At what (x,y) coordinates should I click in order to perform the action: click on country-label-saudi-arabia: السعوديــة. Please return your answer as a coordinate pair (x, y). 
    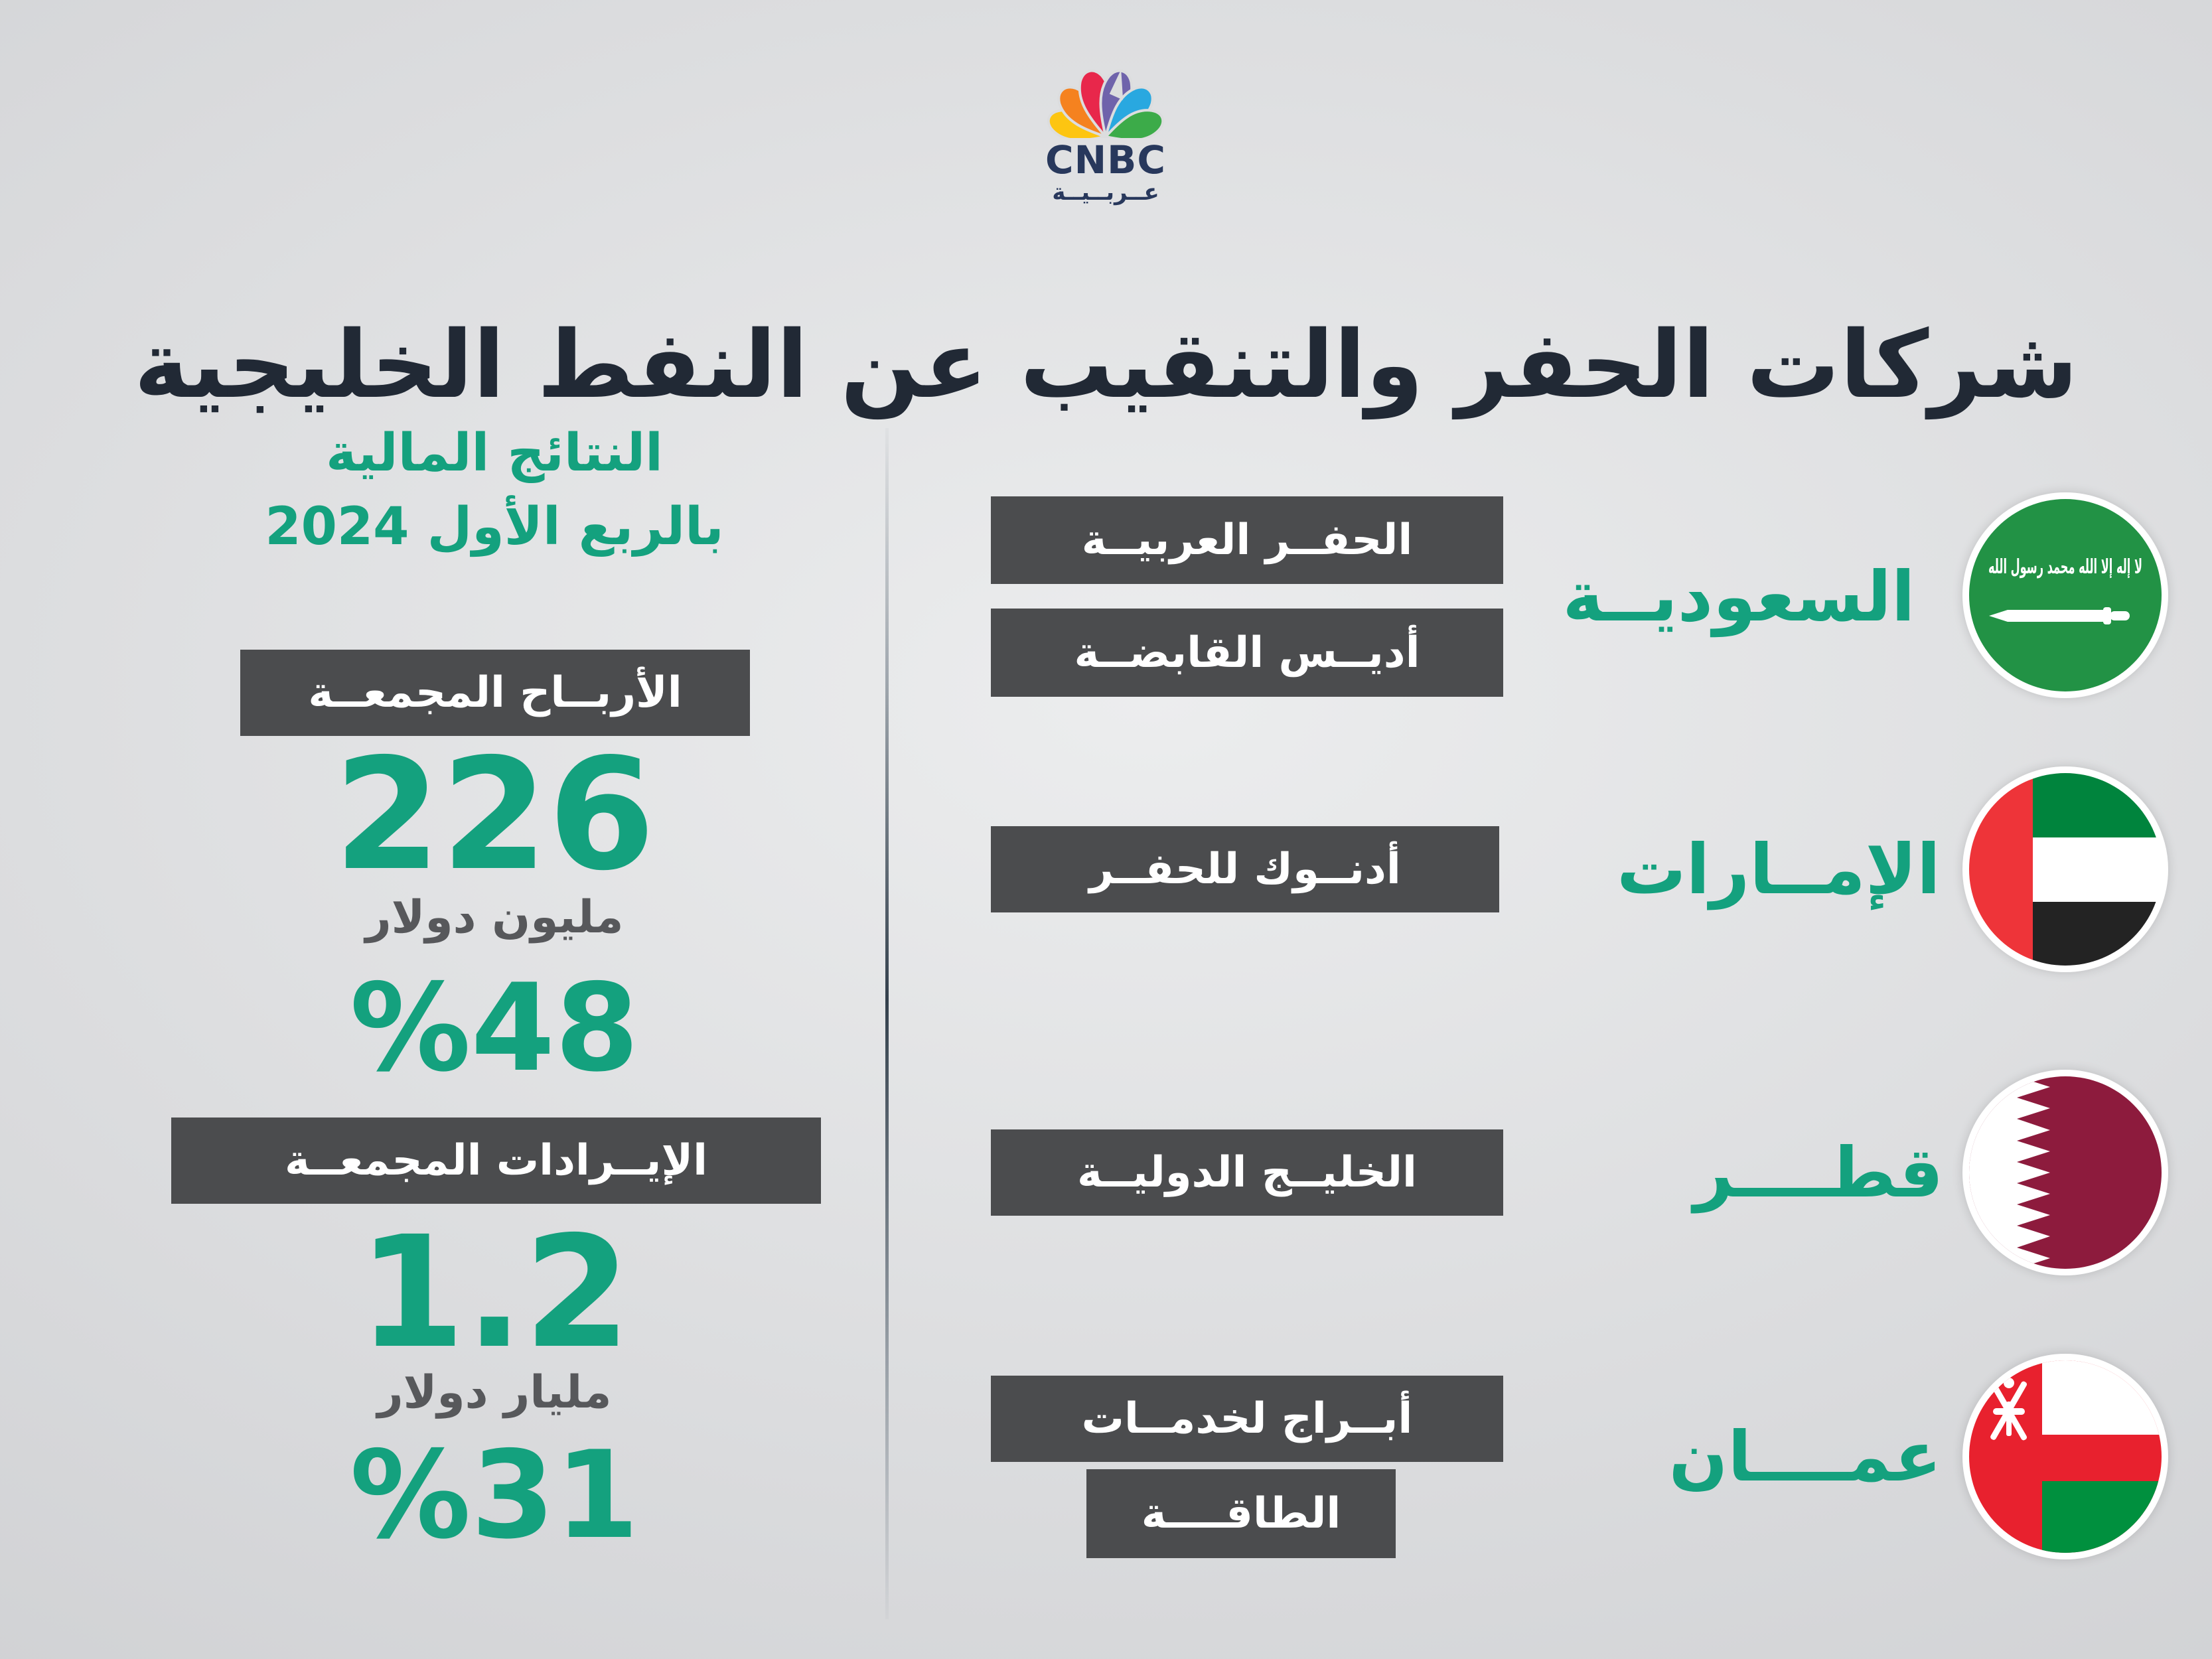
    Looking at the image, I should click on (1739, 596).